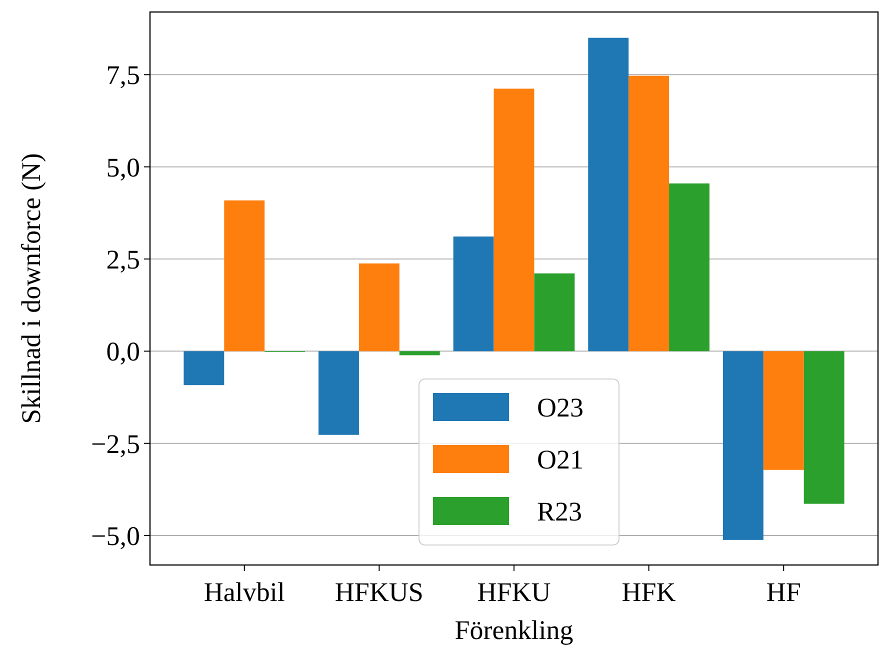 The image size is (880, 653). Describe the element at coordinates (115, 535) in the screenshot. I see `y-tick-label: −5,0` at that location.